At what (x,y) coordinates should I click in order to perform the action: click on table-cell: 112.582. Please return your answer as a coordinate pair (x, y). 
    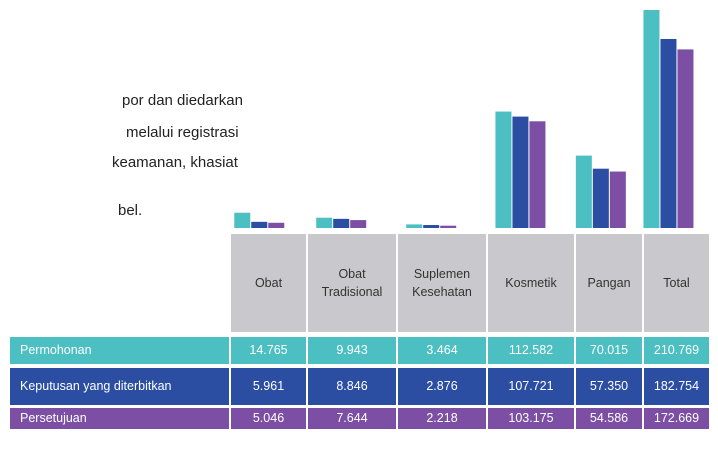
    Looking at the image, I should click on (531, 350).